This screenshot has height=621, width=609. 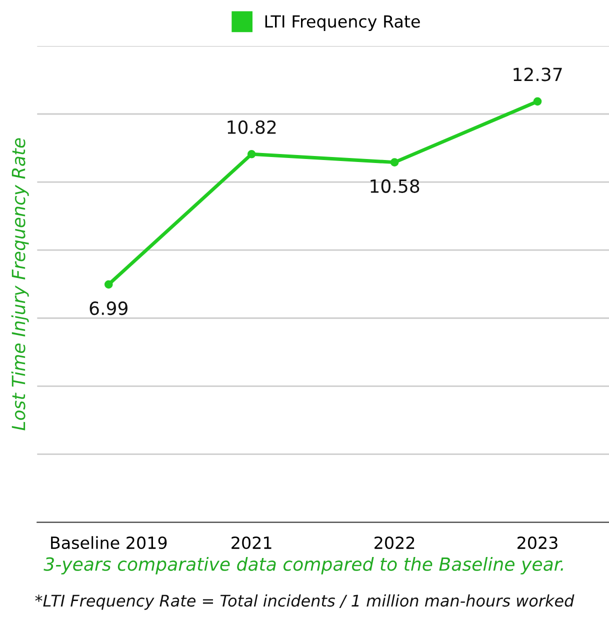 What do you see at coordinates (109, 543) in the screenshot?
I see `x-tick-label: Baseline 2019` at bounding box center [109, 543].